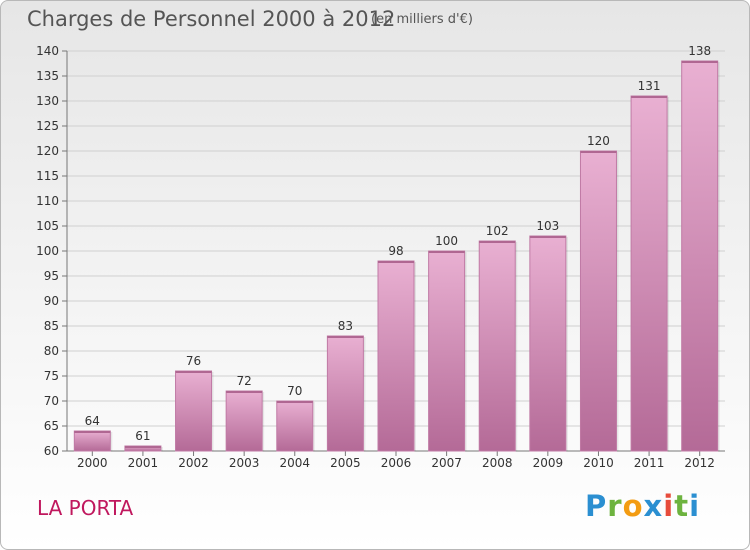 Image resolution: width=750 pixels, height=550 pixels. I want to click on y-tick-label: 130, so click(47, 101).